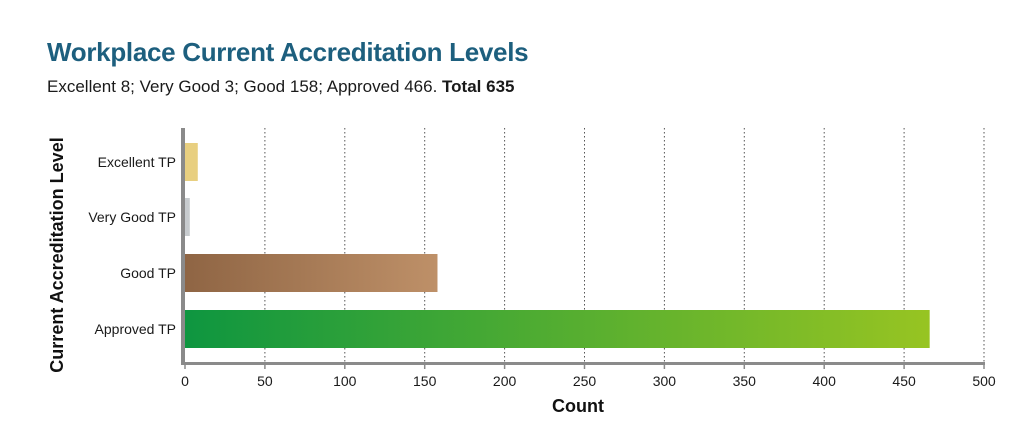  What do you see at coordinates (585, 381) in the screenshot?
I see `x-tick-label: 250` at bounding box center [585, 381].